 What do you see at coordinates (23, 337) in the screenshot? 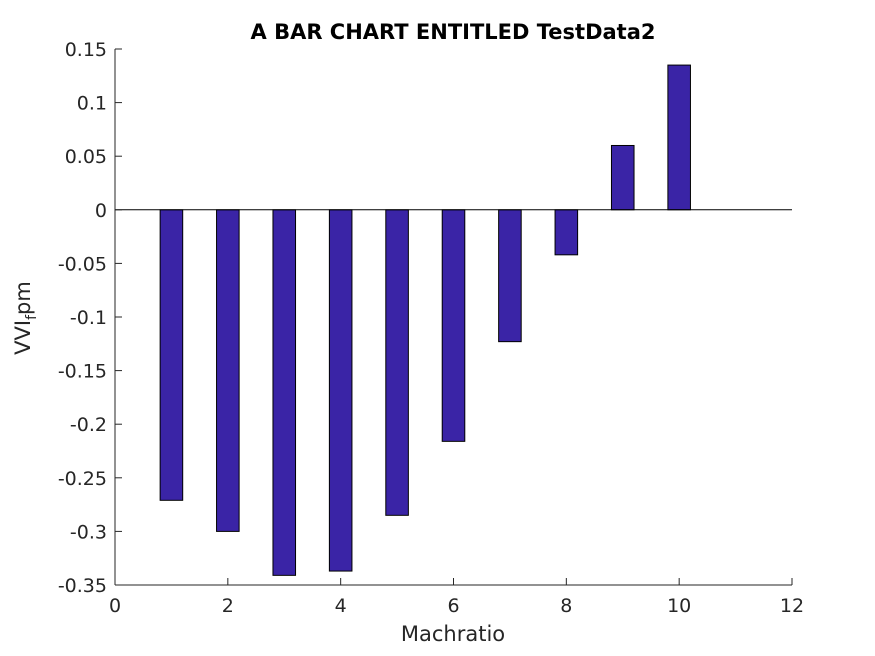
I see `y-axis-label-main: VVI` at bounding box center [23, 337].